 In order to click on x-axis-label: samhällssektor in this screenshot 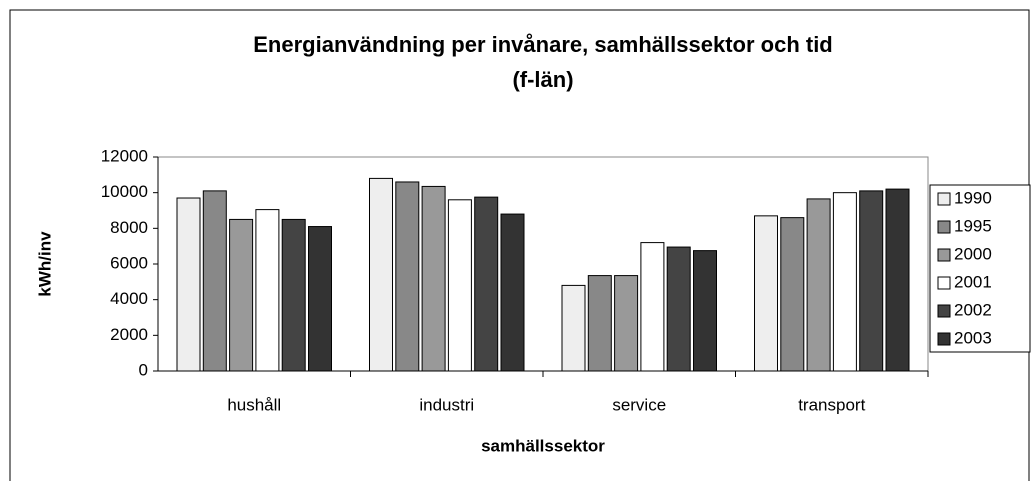, I will do `click(543, 445)`.